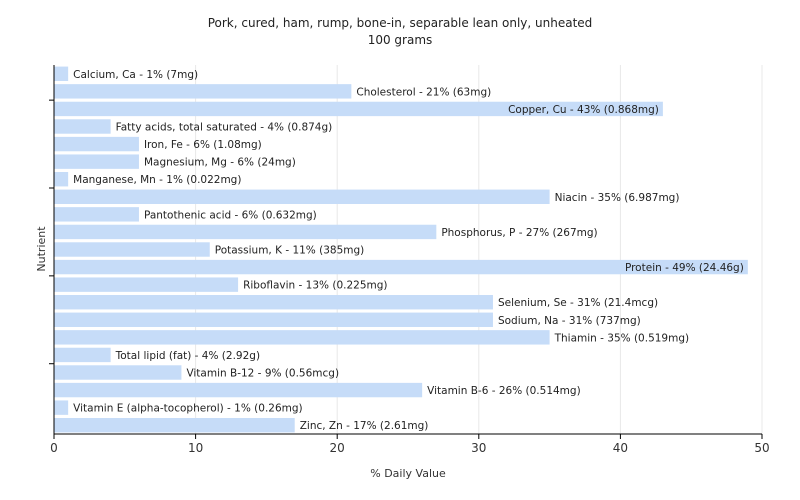 Image resolution: width=800 pixels, height=500 pixels. Describe the element at coordinates (400, 40) in the screenshot. I see `chart-subtitle: 100 grams` at that location.